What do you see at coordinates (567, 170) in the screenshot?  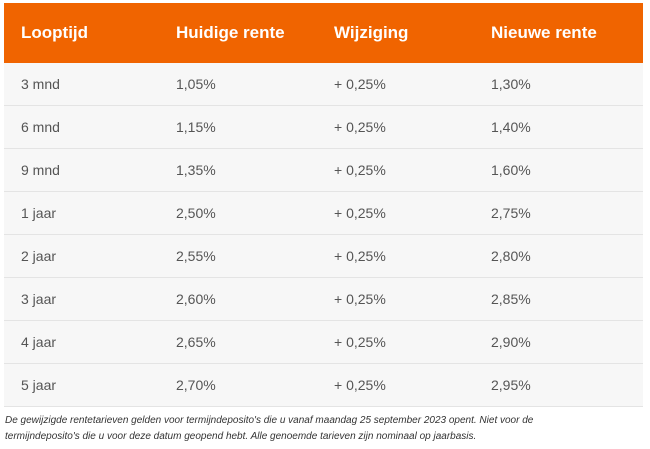 I see `cell-nieuwe-rente: 1,60%` at bounding box center [567, 170].